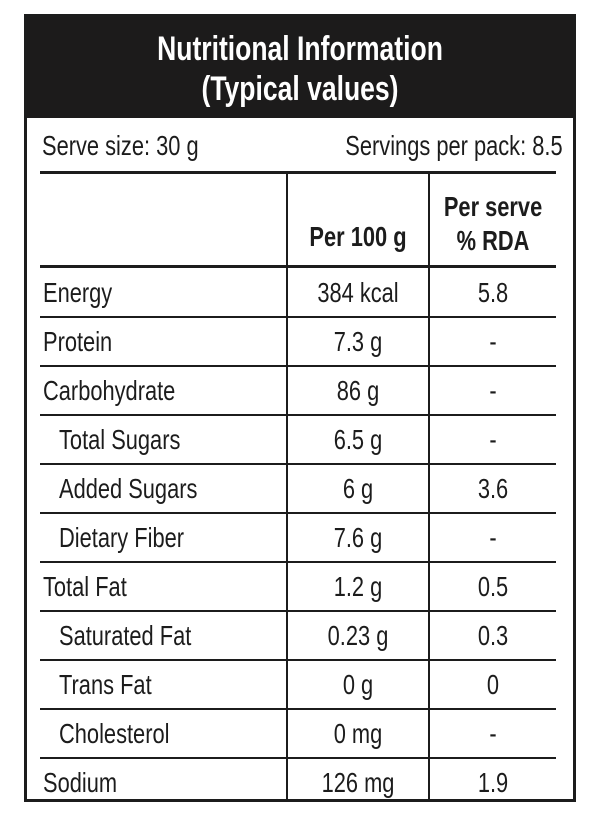 This screenshot has width=600, height=824. I want to click on label-title: Nutritional Information, so click(300, 49).